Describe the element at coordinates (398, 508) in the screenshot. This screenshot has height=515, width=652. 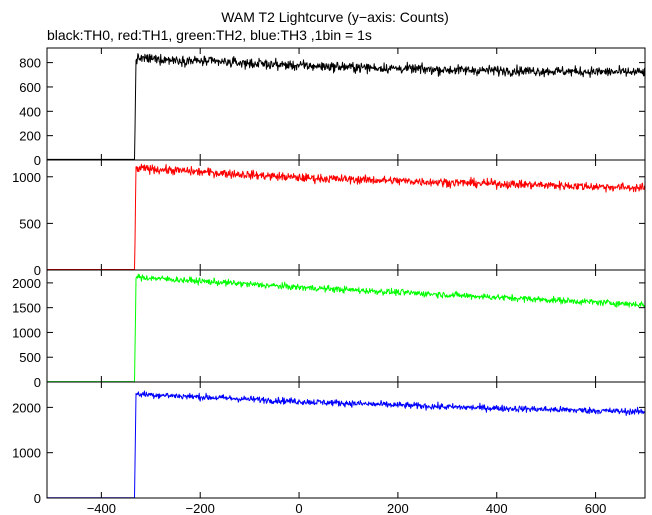
I see `x-tick-label: 200` at that location.